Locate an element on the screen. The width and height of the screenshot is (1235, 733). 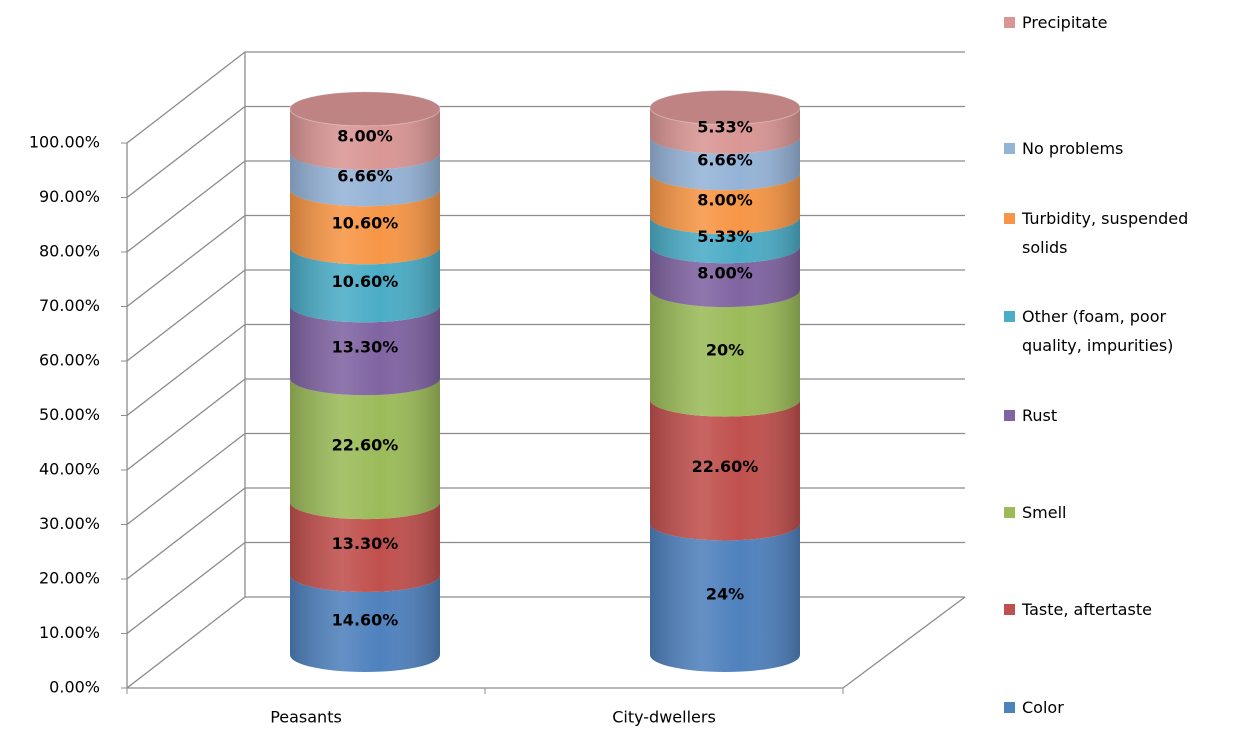
y-tick-label: 40.00% is located at coordinates (69, 469).